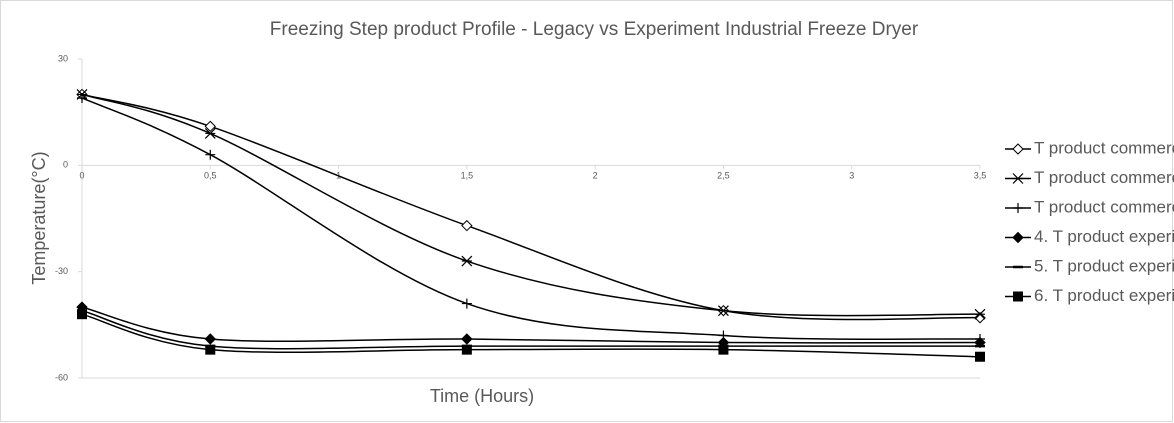  I want to click on x-tick-label: 0, so click(81, 176).